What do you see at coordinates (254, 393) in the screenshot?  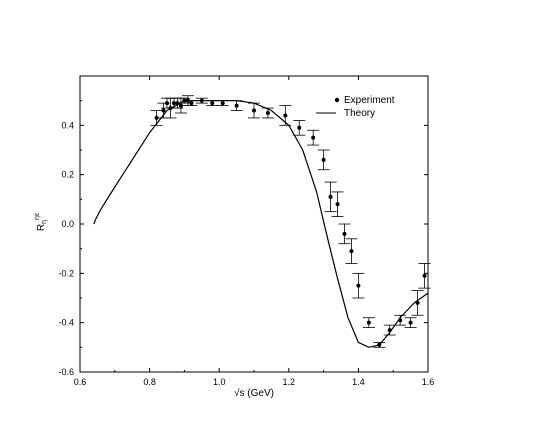 I see `x-axis-label: √s (GeV)` at bounding box center [254, 393].